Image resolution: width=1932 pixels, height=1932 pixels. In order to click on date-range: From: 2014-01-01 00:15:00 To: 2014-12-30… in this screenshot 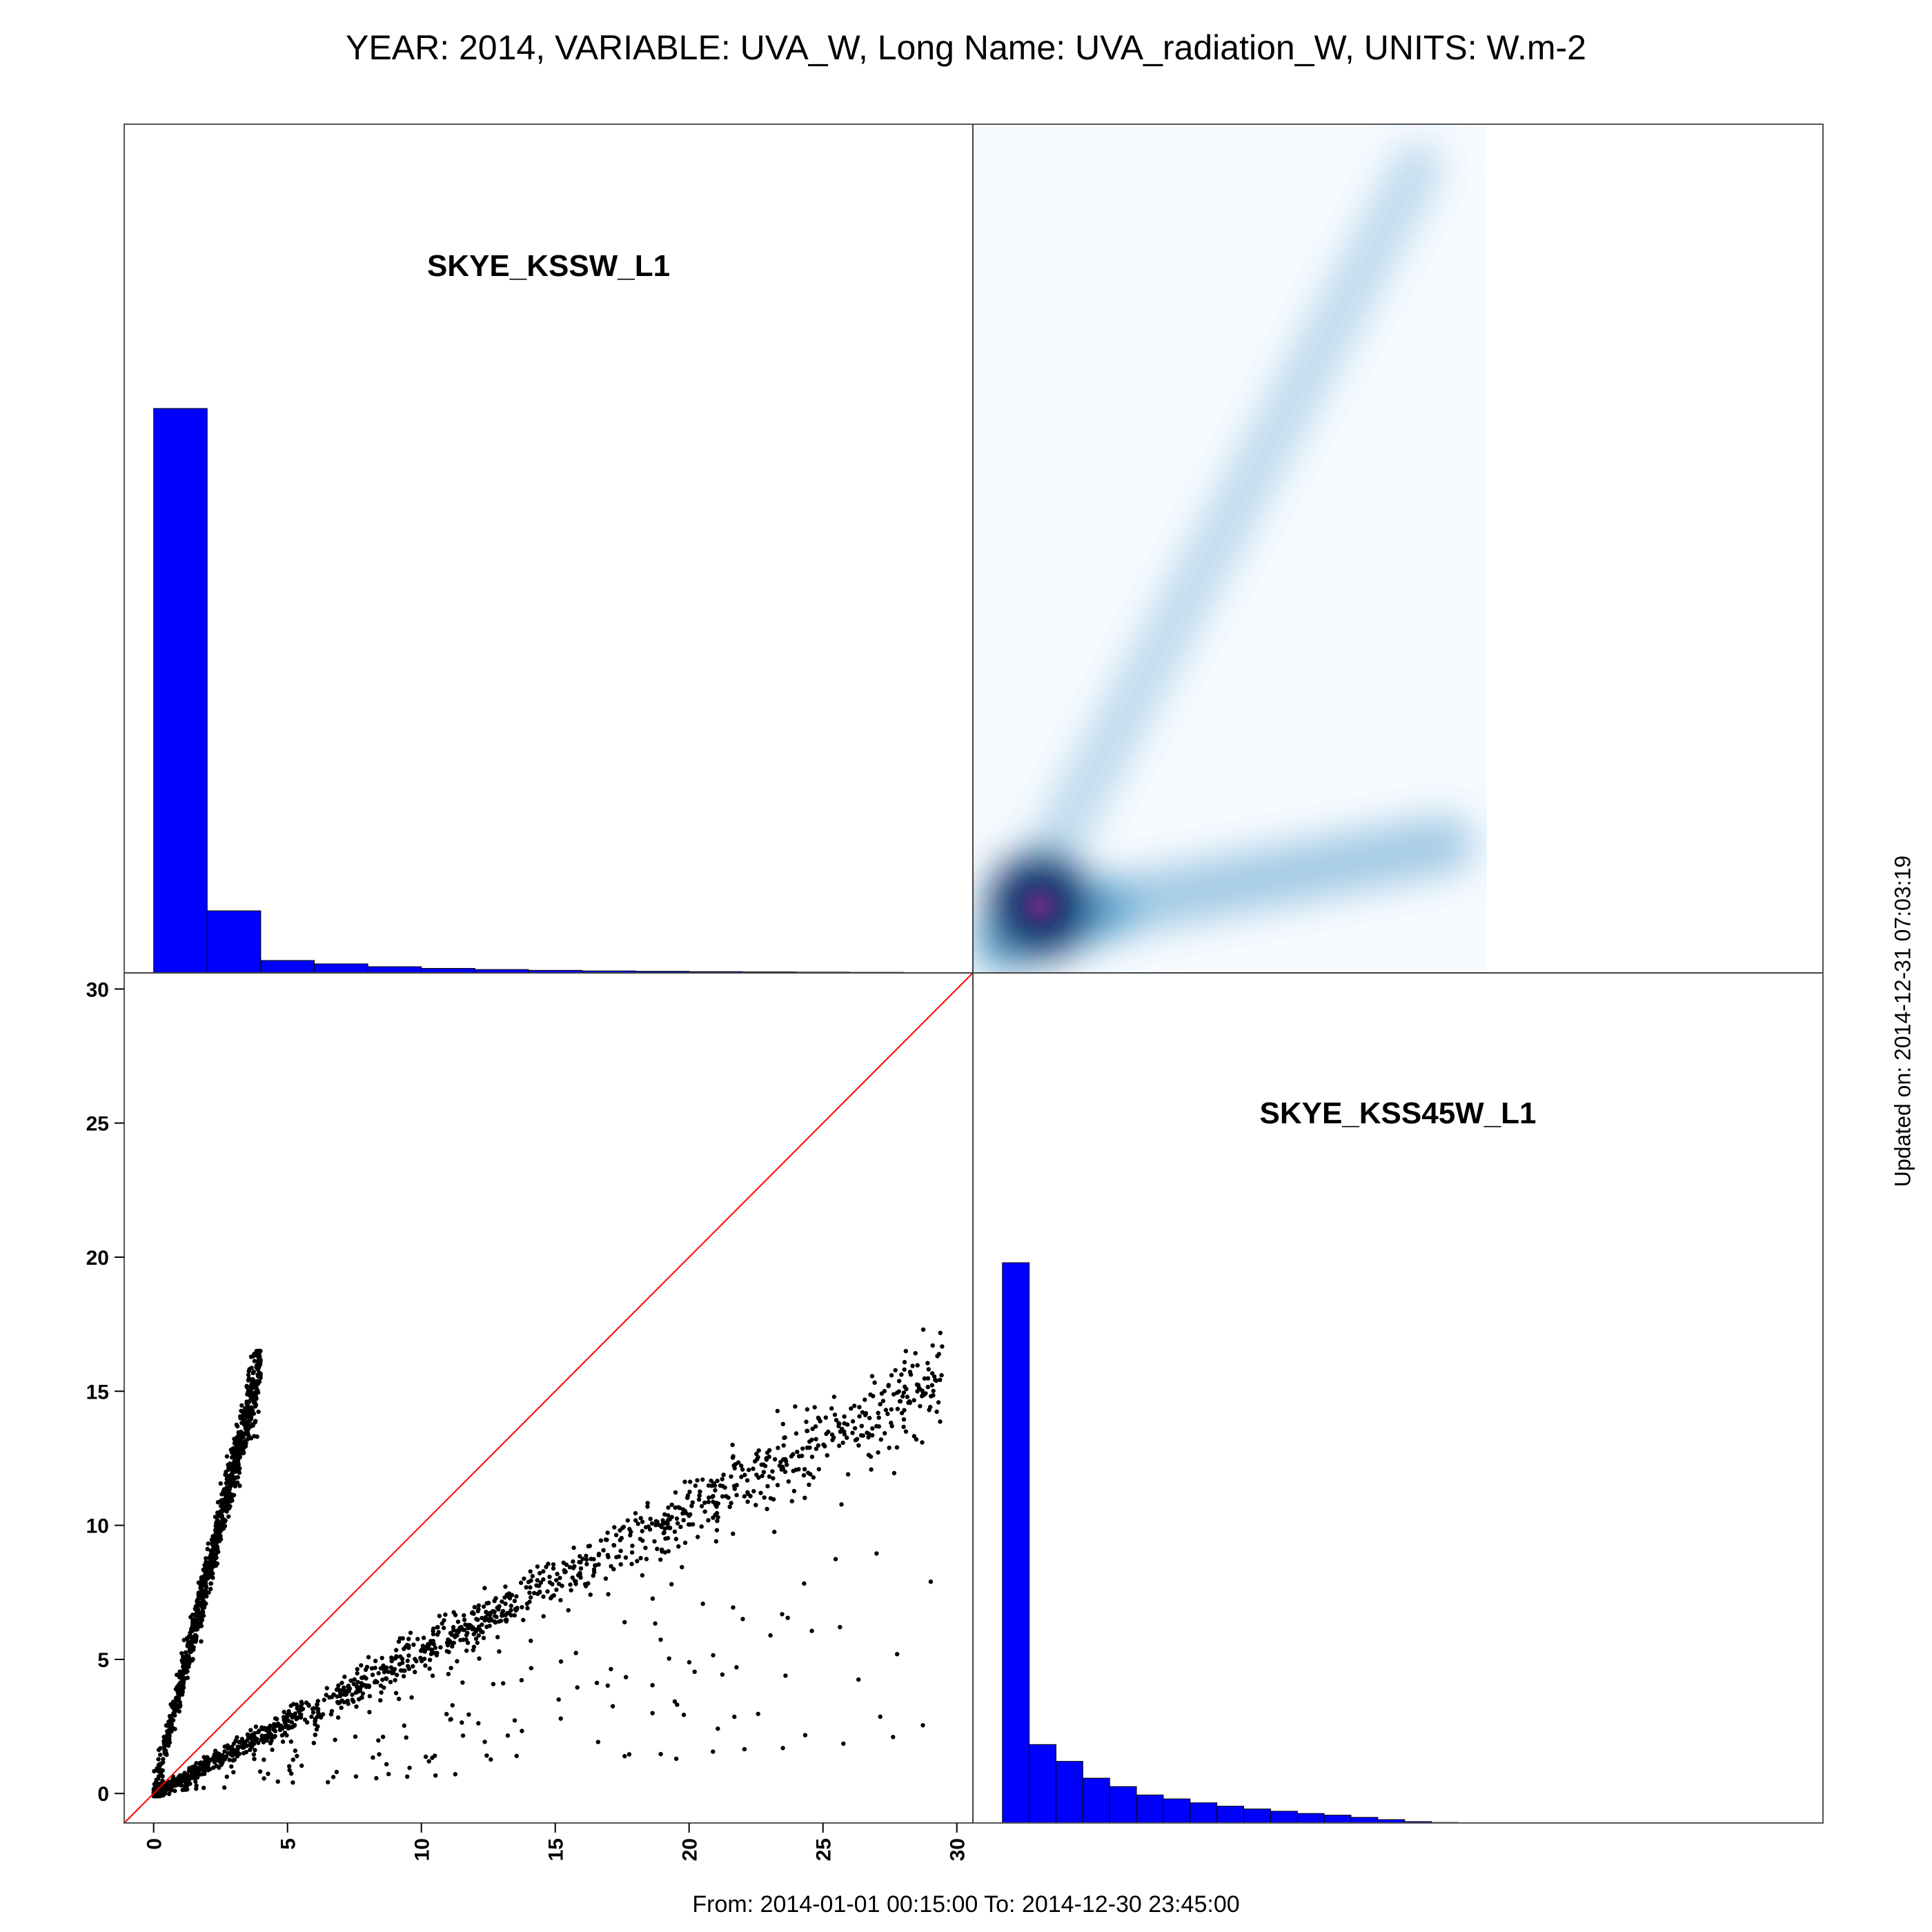, I will do `click(966, 1904)`.